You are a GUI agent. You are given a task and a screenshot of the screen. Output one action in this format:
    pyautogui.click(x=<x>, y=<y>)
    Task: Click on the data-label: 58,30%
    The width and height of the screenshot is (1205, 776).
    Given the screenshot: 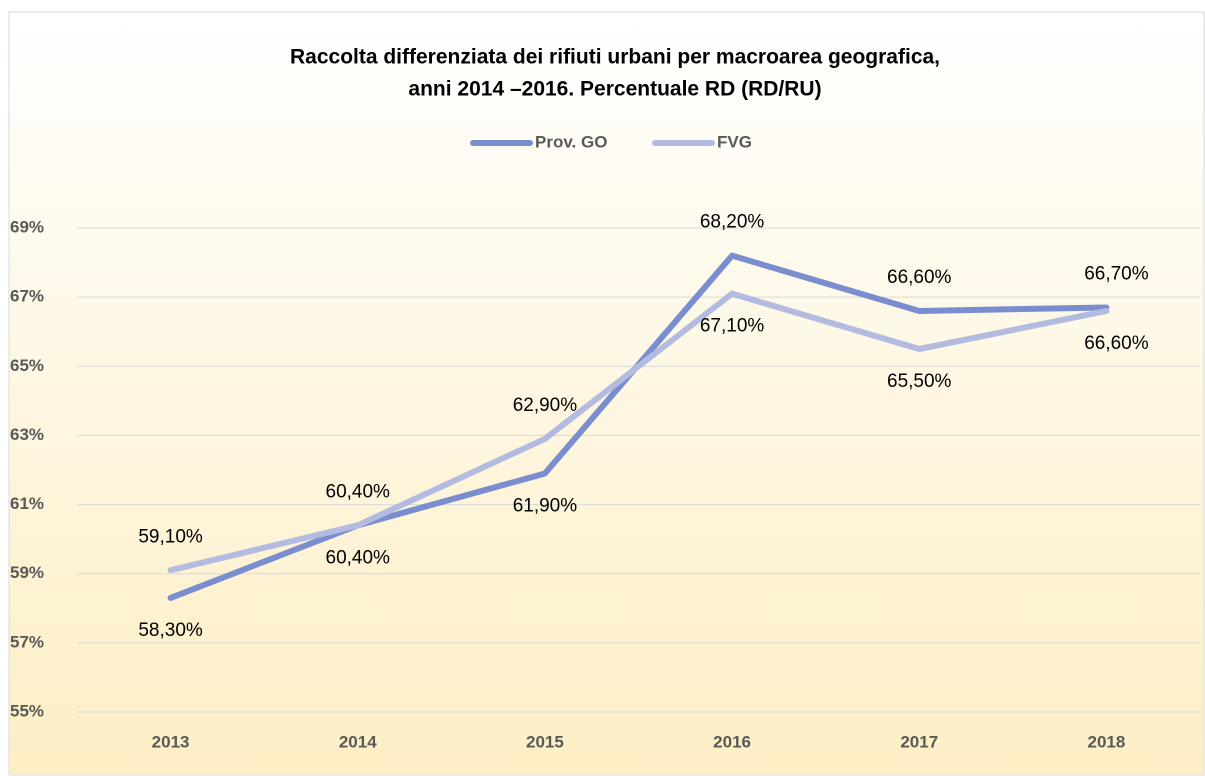 What is the action you would take?
    pyautogui.click(x=170, y=630)
    